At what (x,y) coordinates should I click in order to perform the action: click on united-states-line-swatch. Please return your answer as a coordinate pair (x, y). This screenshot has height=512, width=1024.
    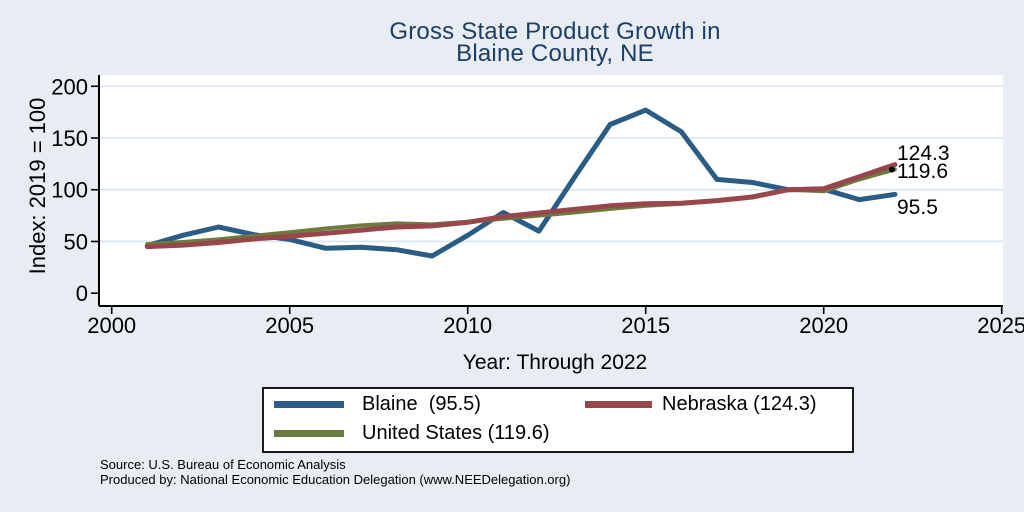
    Looking at the image, I should click on (309, 433).